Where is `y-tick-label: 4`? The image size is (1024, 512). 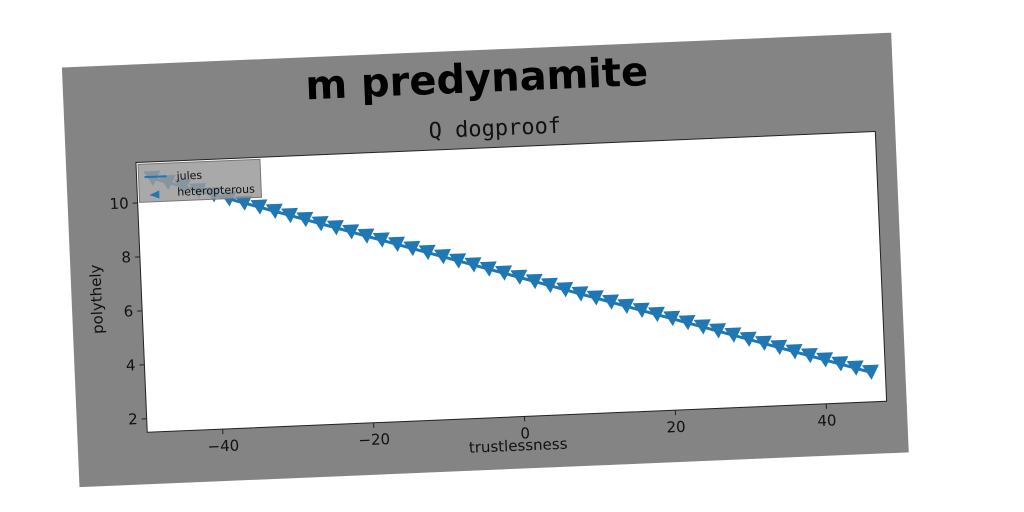 y-tick-label: 4 is located at coordinates (131, 365).